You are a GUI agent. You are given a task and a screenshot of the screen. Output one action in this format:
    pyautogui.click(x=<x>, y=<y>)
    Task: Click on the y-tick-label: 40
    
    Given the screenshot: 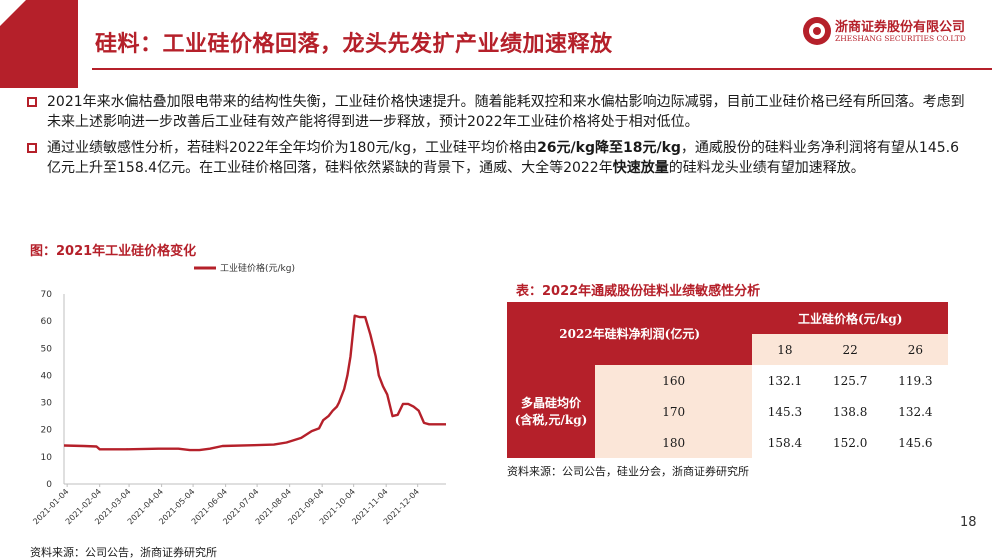 What is the action you would take?
    pyautogui.click(x=47, y=376)
    